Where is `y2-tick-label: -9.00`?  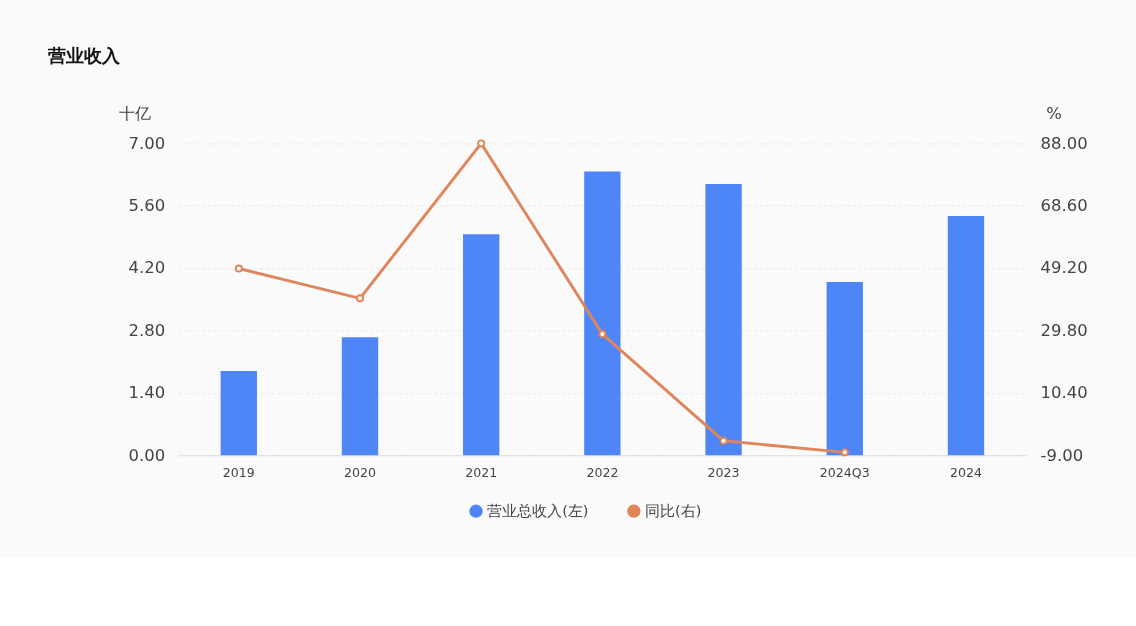
y2-tick-label: -9.00 is located at coordinates (1062, 455).